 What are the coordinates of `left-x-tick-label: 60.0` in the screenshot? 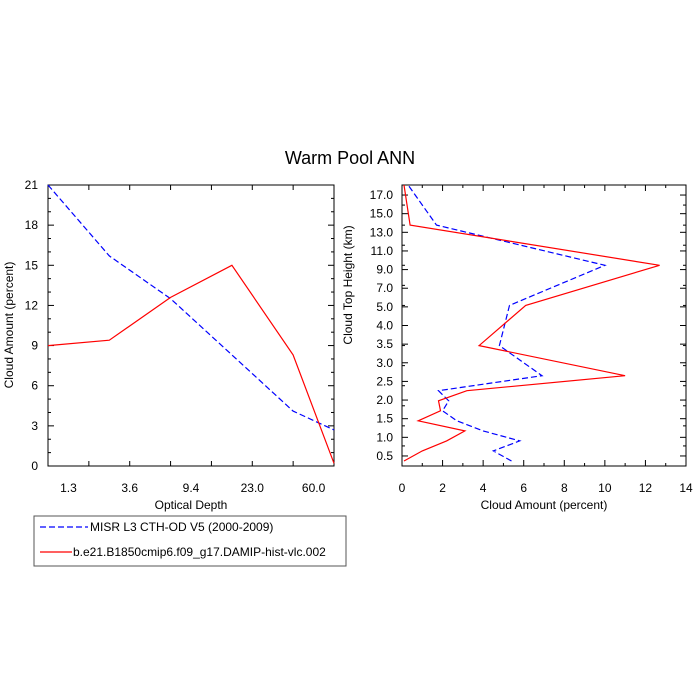 It's located at (314, 488).